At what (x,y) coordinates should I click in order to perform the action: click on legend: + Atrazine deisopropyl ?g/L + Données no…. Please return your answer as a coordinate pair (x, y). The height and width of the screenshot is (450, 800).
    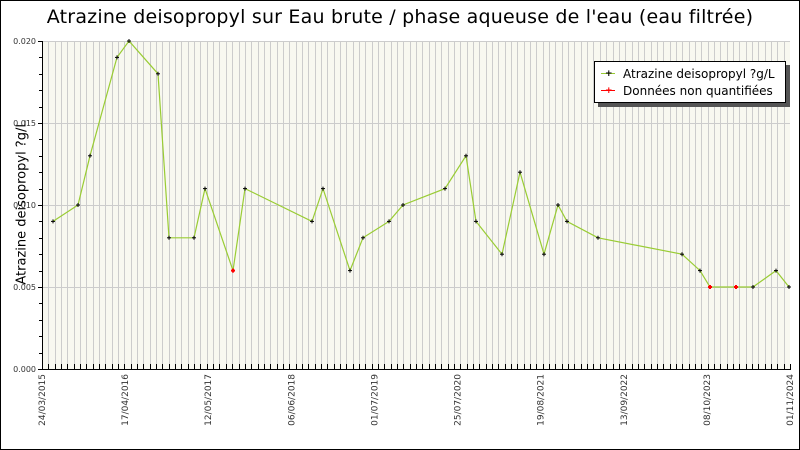
    Looking at the image, I should click on (690, 82).